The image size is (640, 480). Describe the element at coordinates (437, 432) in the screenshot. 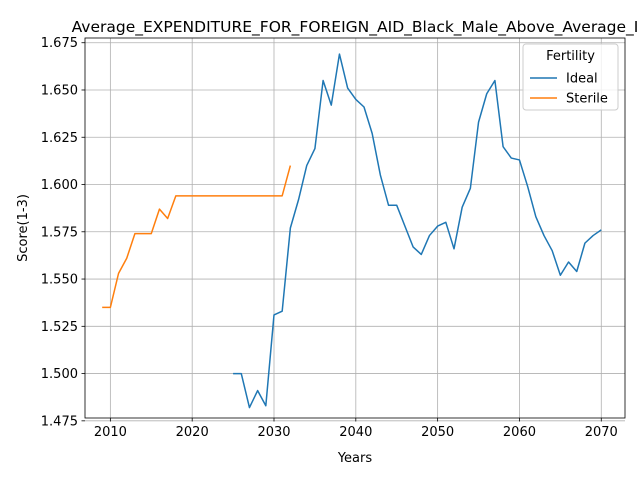

I see `x-tick-label: 2050` at that location.